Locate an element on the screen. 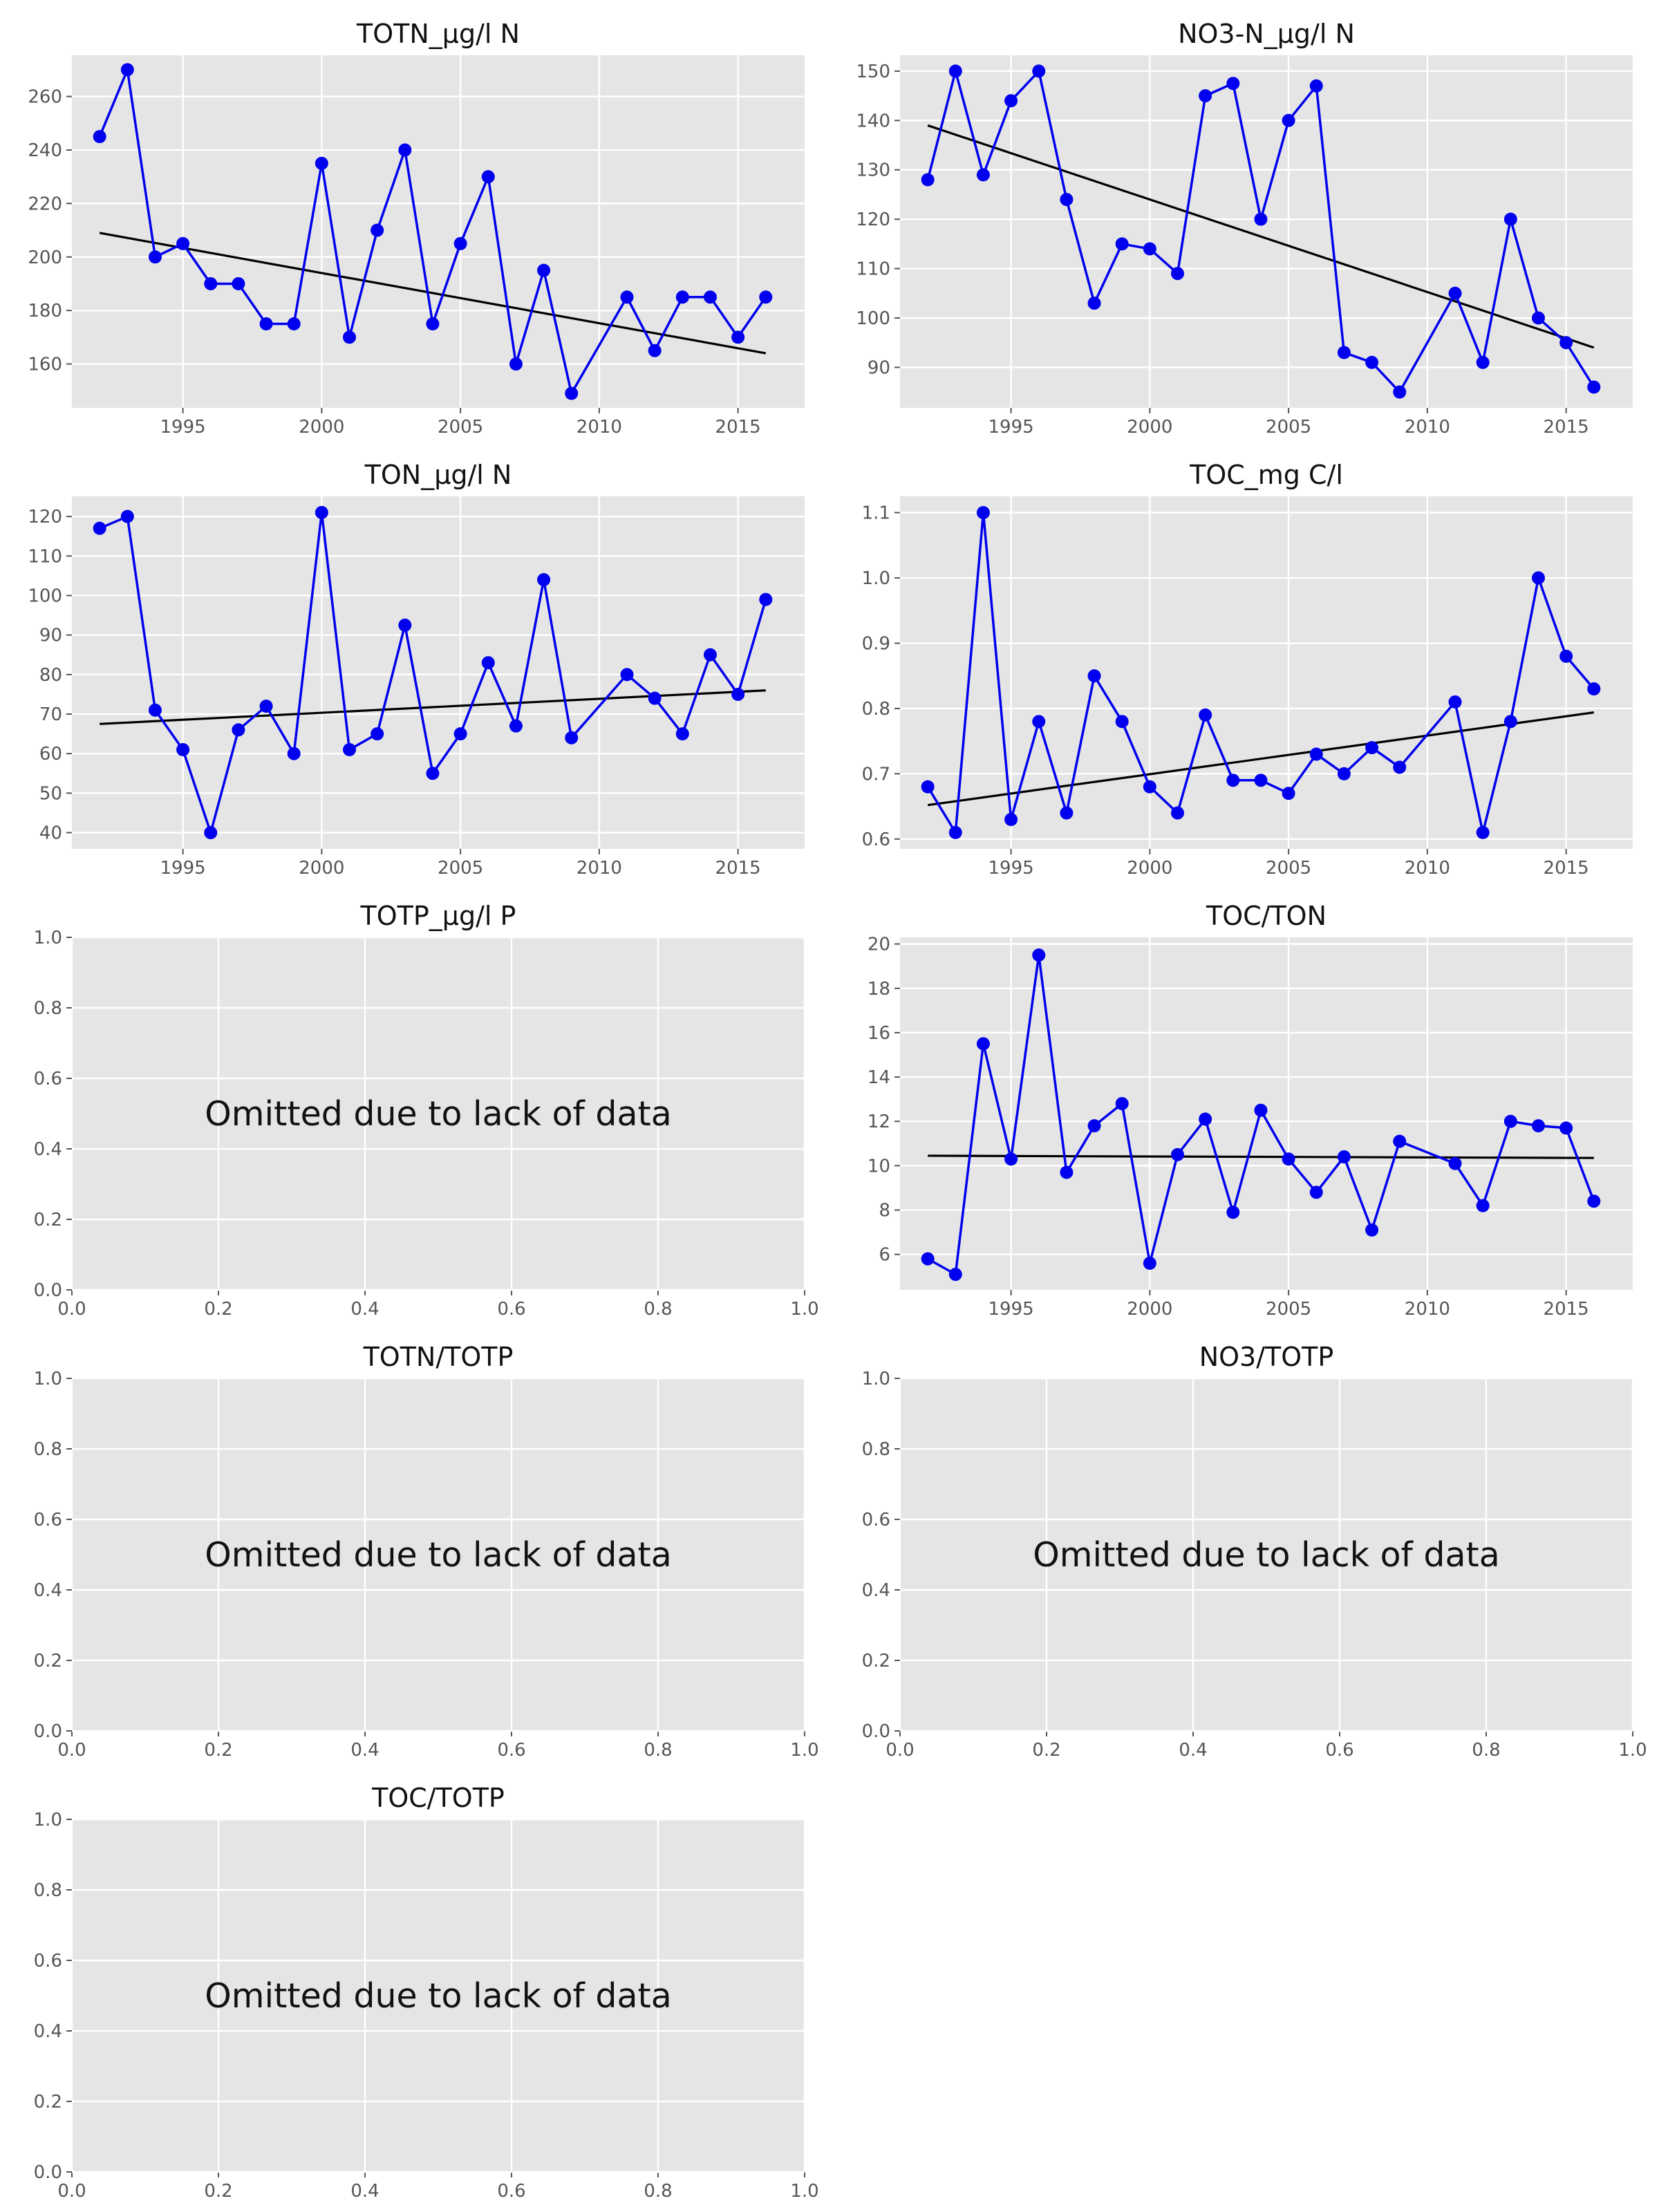  trend-line is located at coordinates (1261, 1156).